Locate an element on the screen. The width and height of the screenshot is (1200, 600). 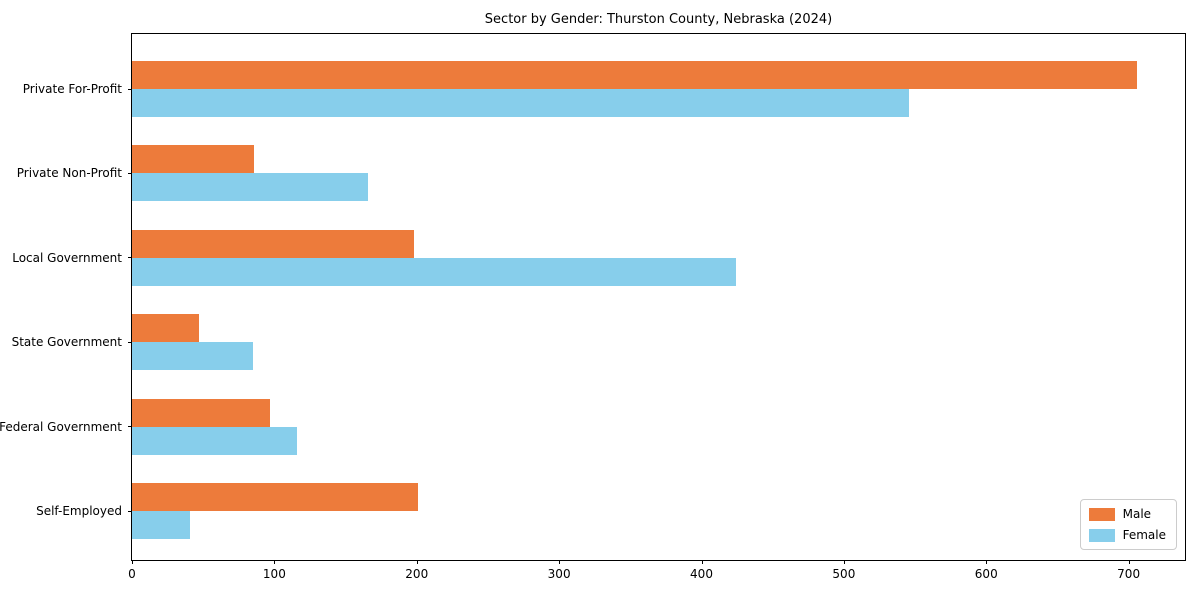
x-tick-label-700: 700 is located at coordinates (1129, 574).